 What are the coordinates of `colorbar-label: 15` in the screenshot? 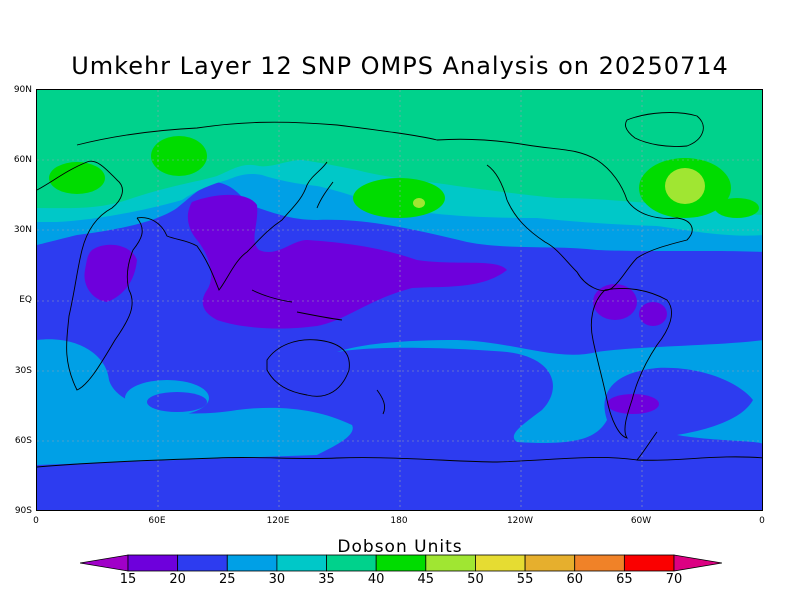 It's located at (128, 579).